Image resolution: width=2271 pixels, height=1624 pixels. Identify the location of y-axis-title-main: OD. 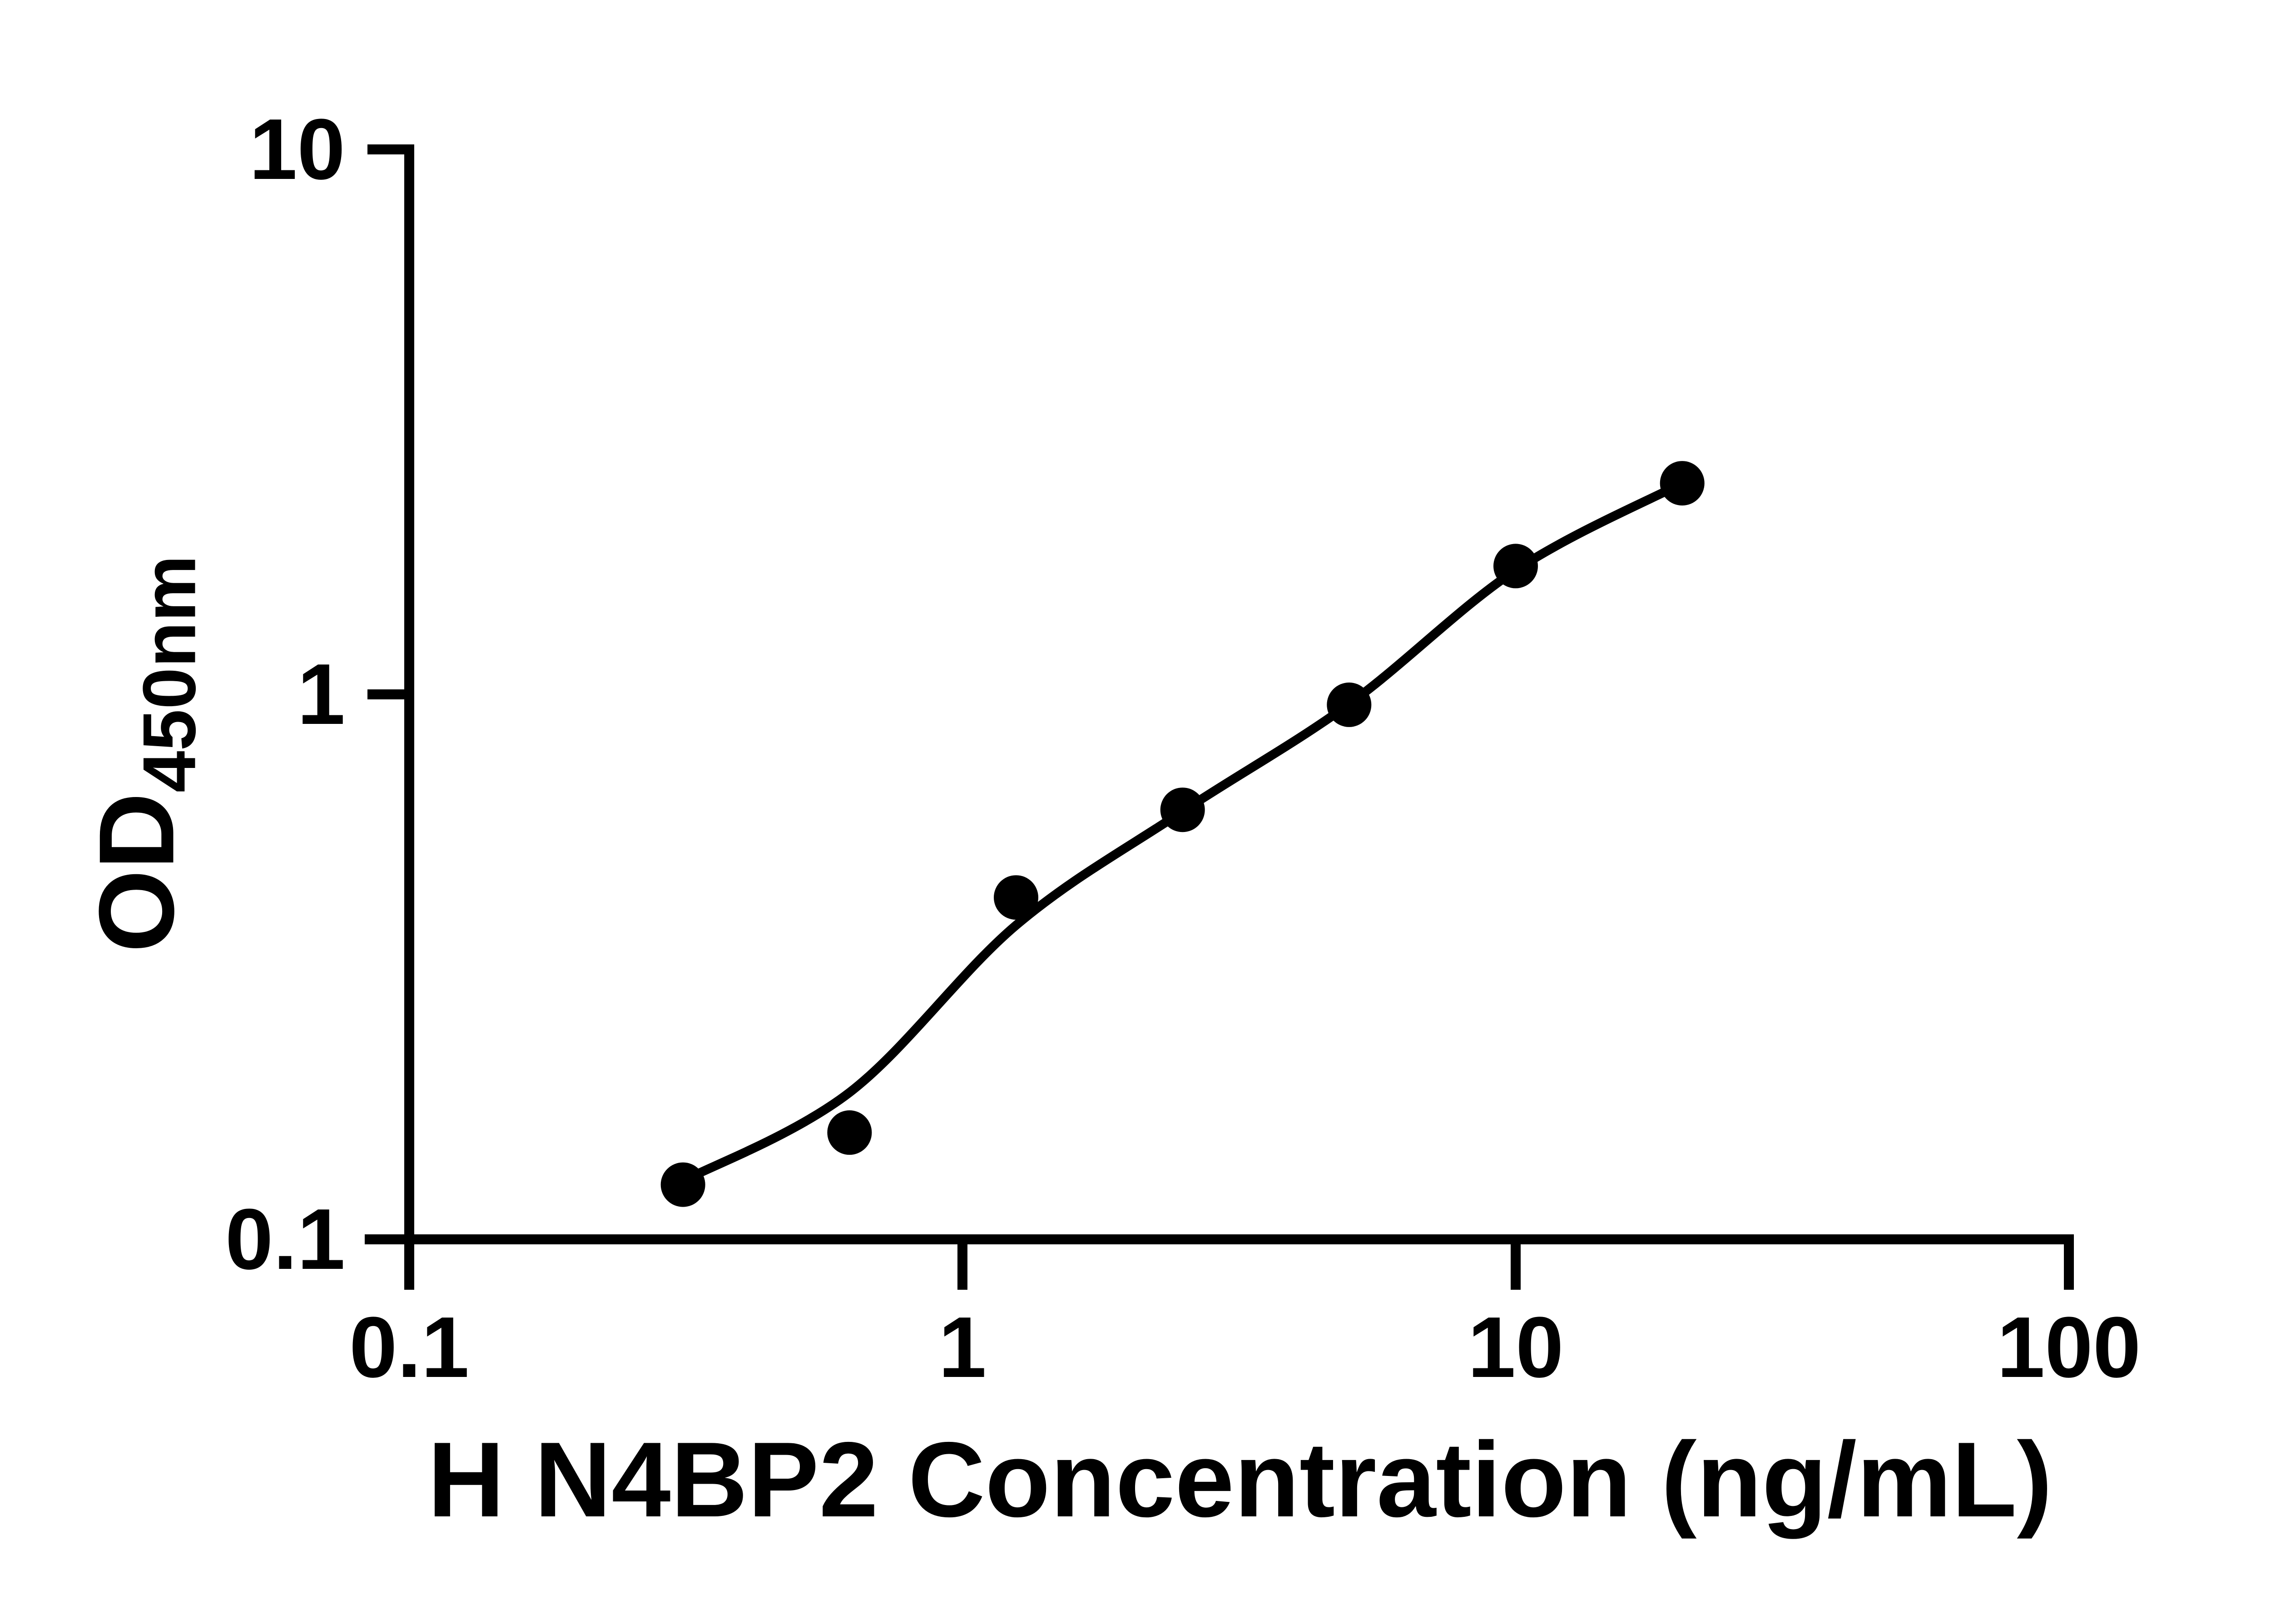
(136, 872).